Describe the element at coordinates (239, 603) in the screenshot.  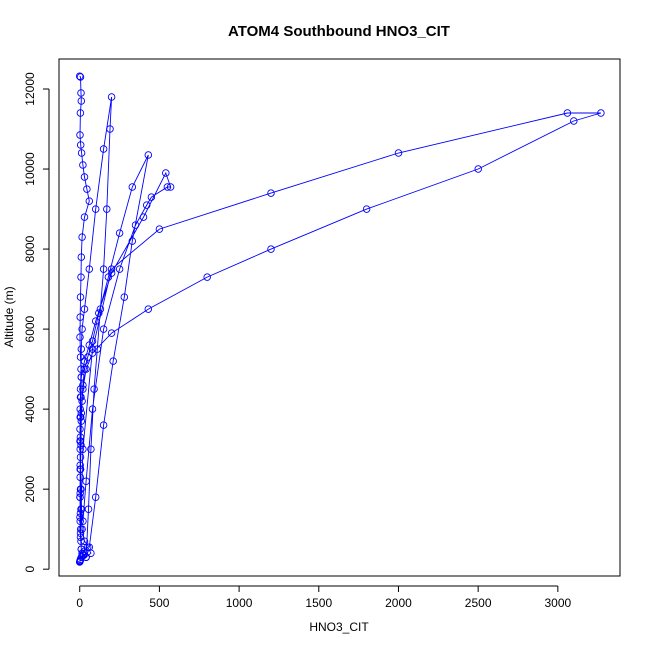
I see `x-tick-label: 1000` at that location.